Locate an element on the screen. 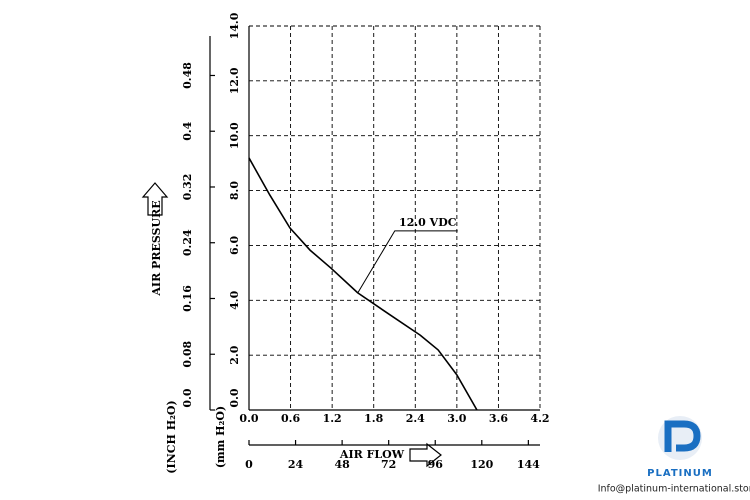 This screenshot has width=750, height=500. x-tick-label: 1.8 is located at coordinates (373, 418).